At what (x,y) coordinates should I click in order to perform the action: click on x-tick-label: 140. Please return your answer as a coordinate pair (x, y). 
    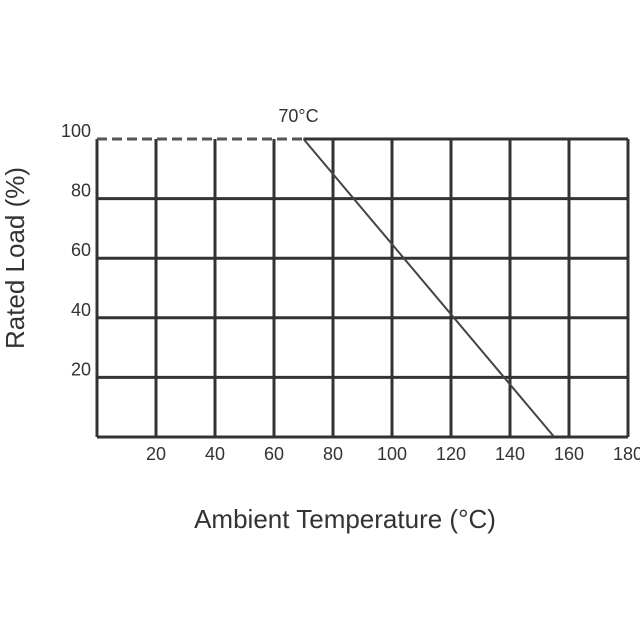
    Looking at the image, I should click on (510, 454).